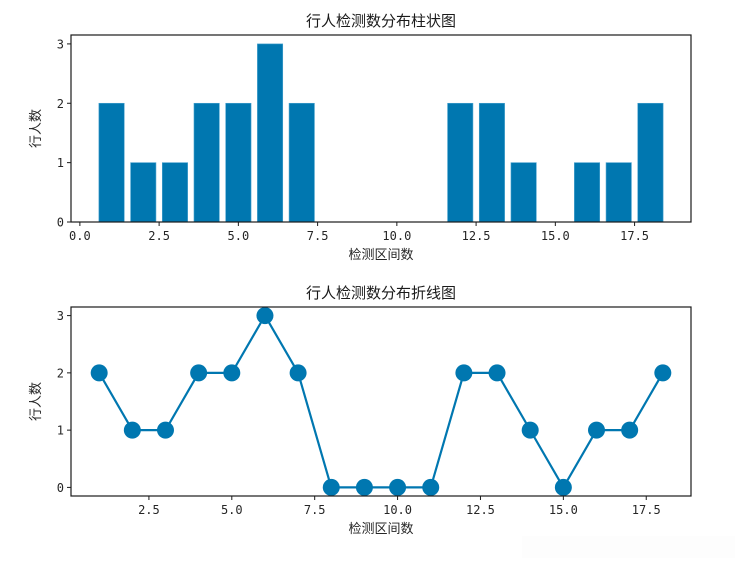 The height and width of the screenshot is (568, 743). I want to click on chart-title: 行人检测数分布折线图, so click(381, 293).